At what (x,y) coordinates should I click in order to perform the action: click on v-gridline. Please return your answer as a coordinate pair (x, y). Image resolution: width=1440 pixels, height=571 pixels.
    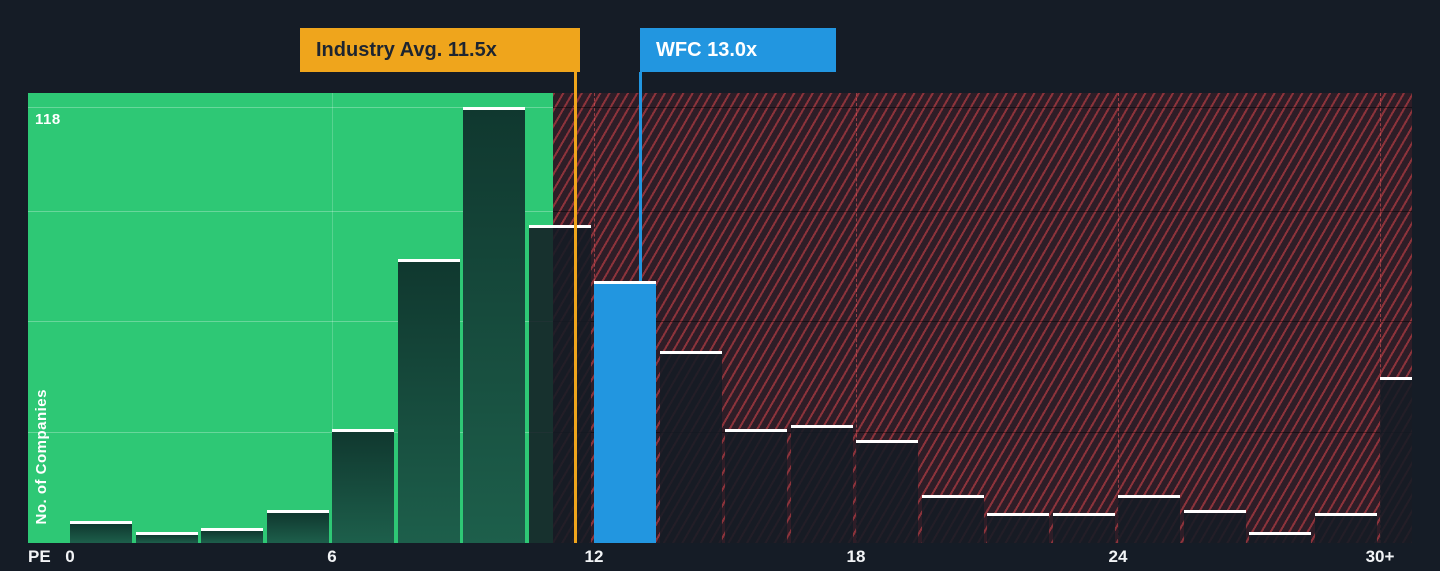
    Looking at the image, I should click on (332, 318).